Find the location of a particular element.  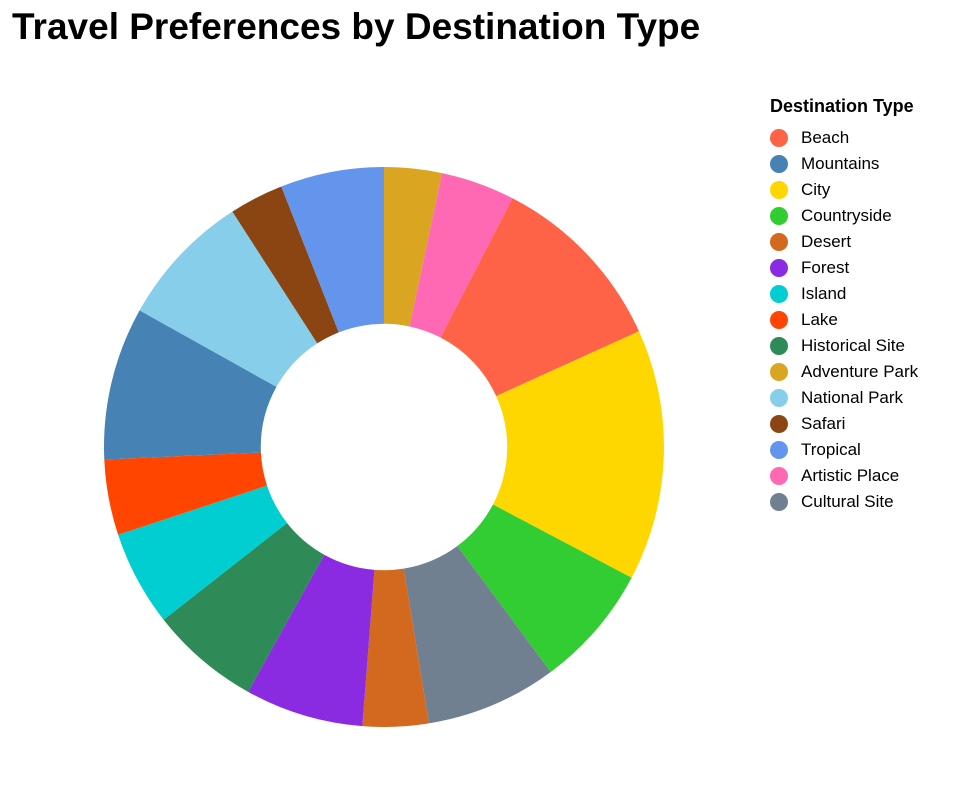

slice-safari is located at coordinates (285, 265).